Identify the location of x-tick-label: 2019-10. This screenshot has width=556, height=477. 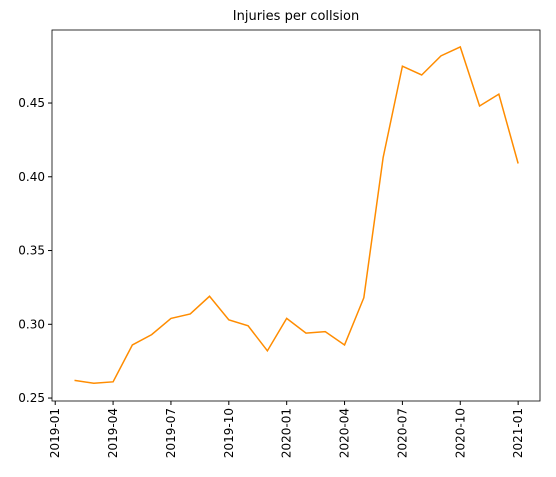
(229, 433).